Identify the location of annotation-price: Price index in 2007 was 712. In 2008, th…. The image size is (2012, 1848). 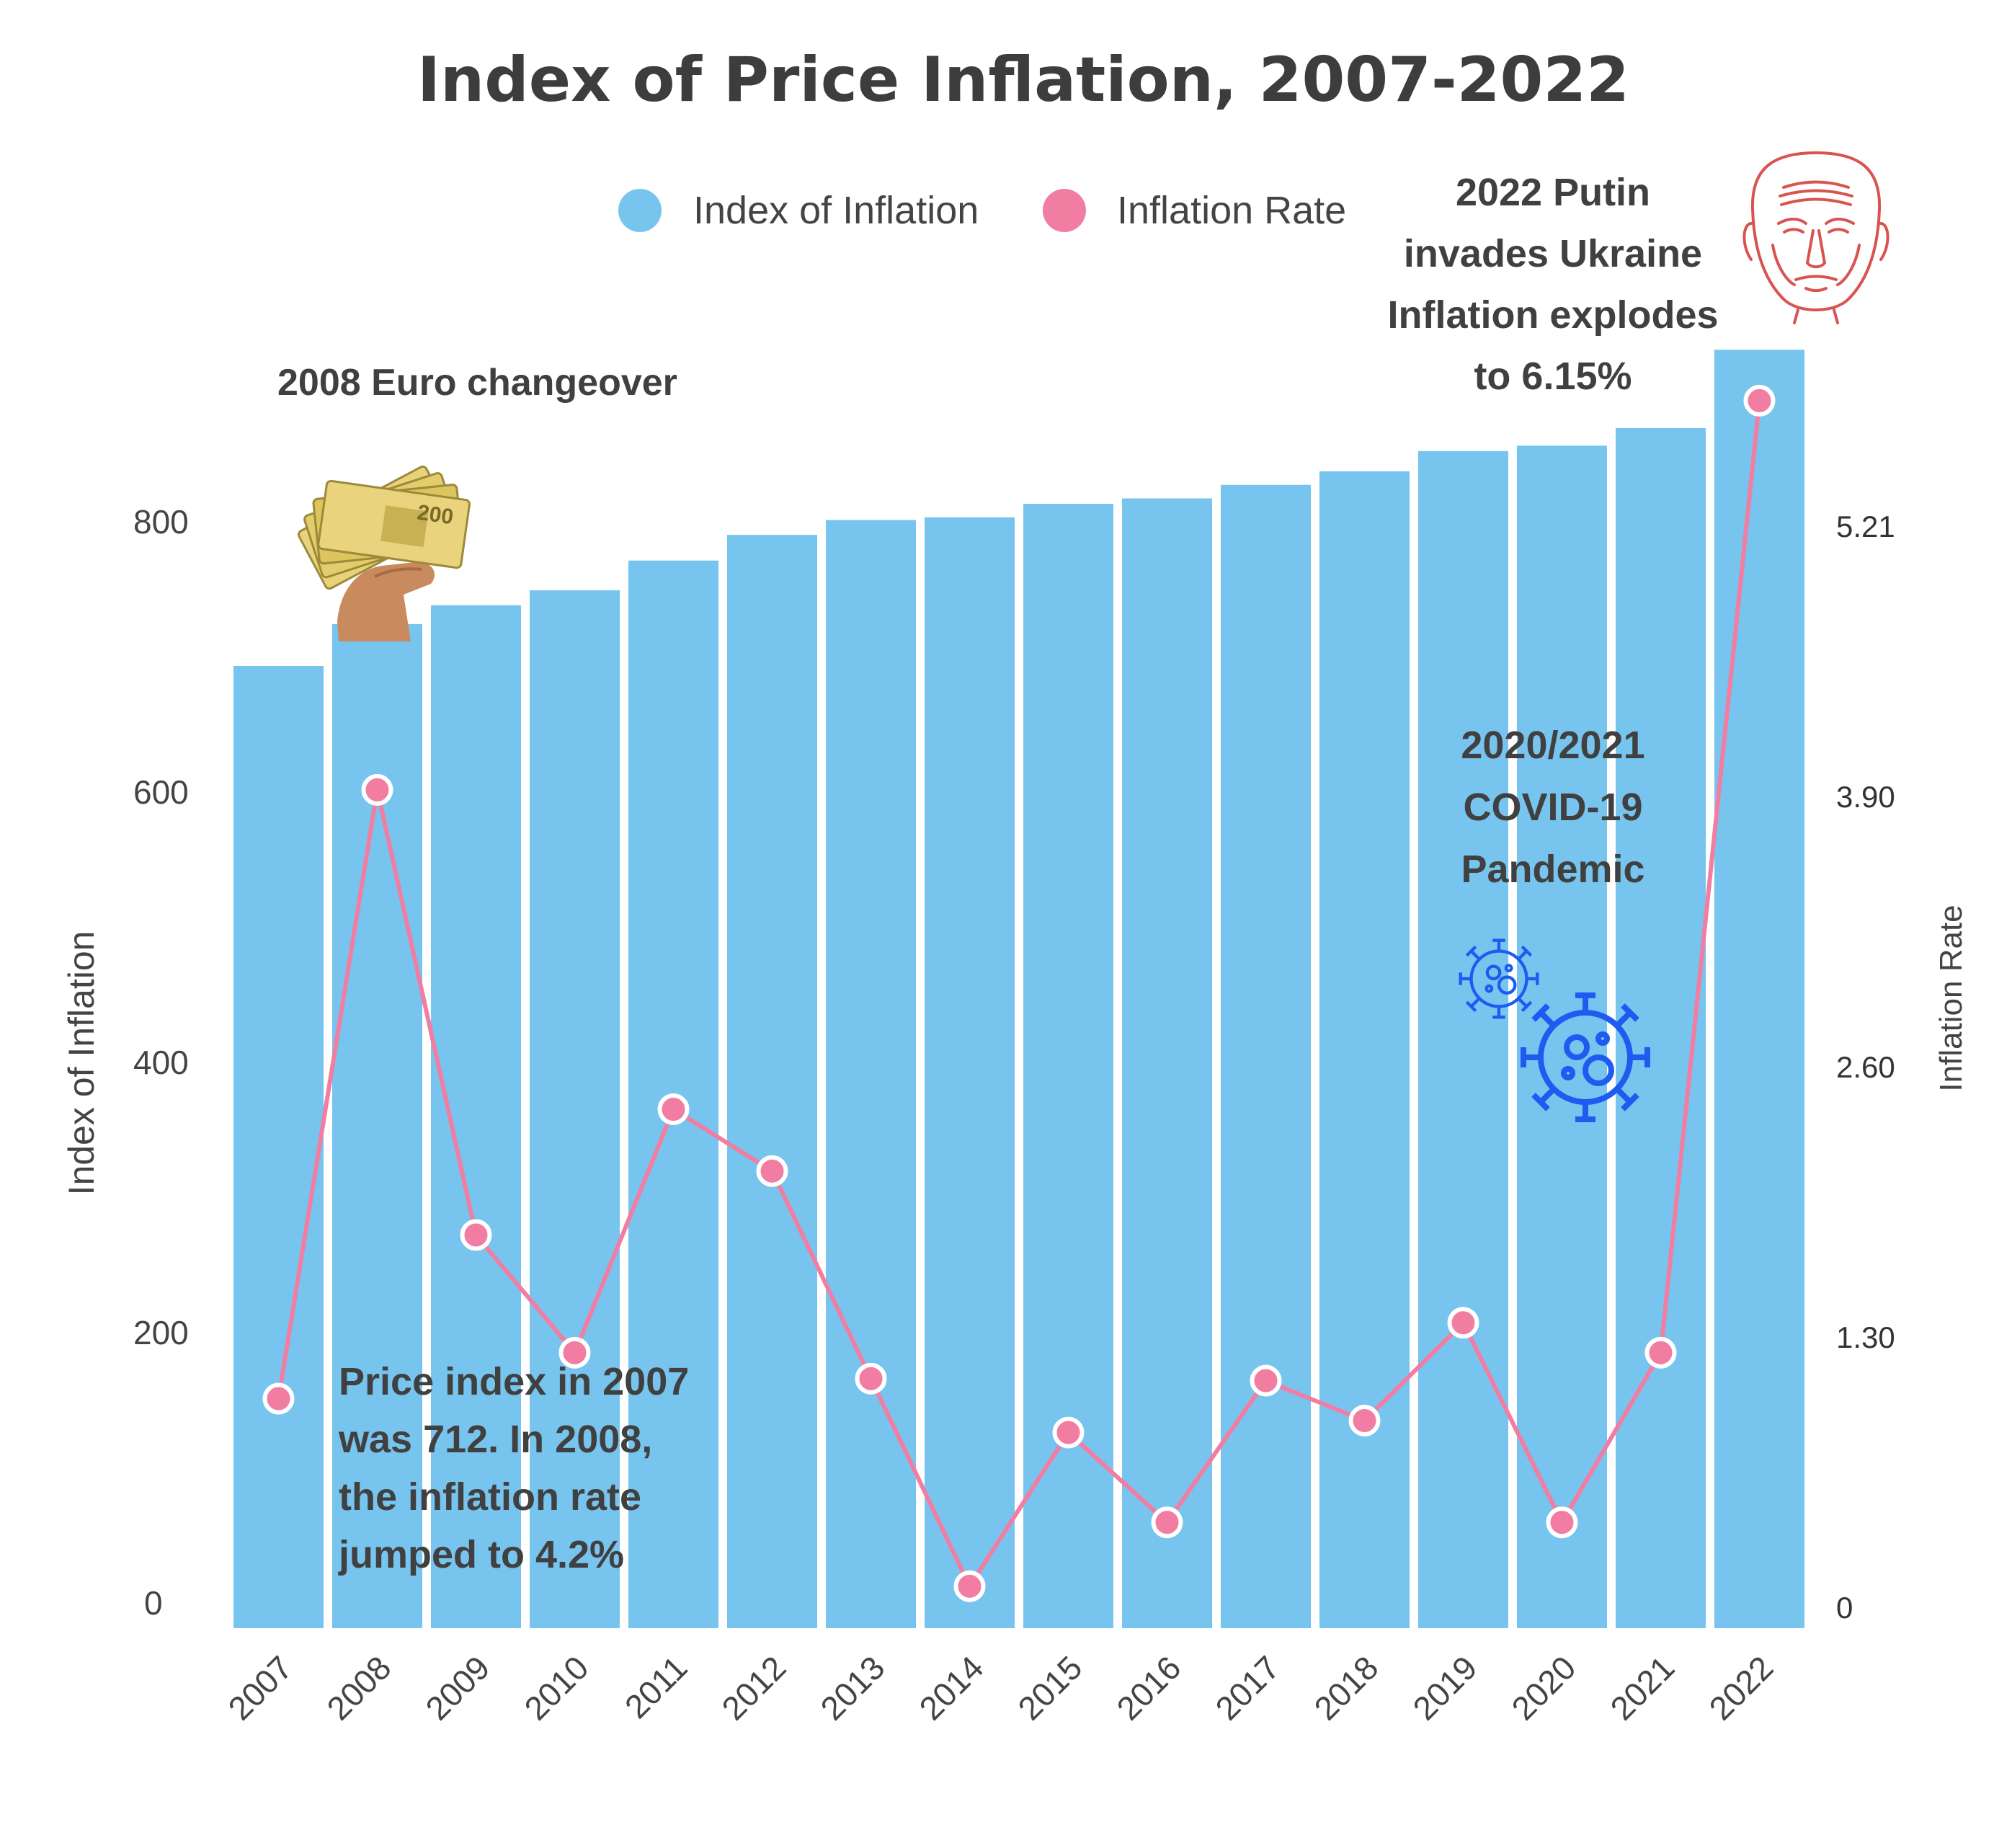
(513, 1468).